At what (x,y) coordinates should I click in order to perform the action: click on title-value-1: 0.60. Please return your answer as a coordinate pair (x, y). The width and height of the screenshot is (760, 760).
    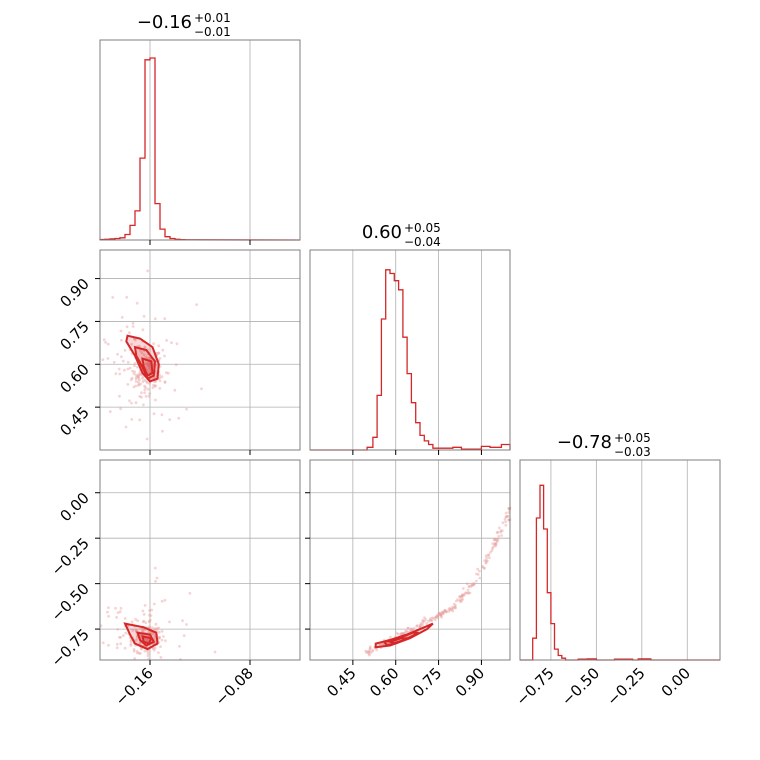
    Looking at the image, I should click on (382, 232).